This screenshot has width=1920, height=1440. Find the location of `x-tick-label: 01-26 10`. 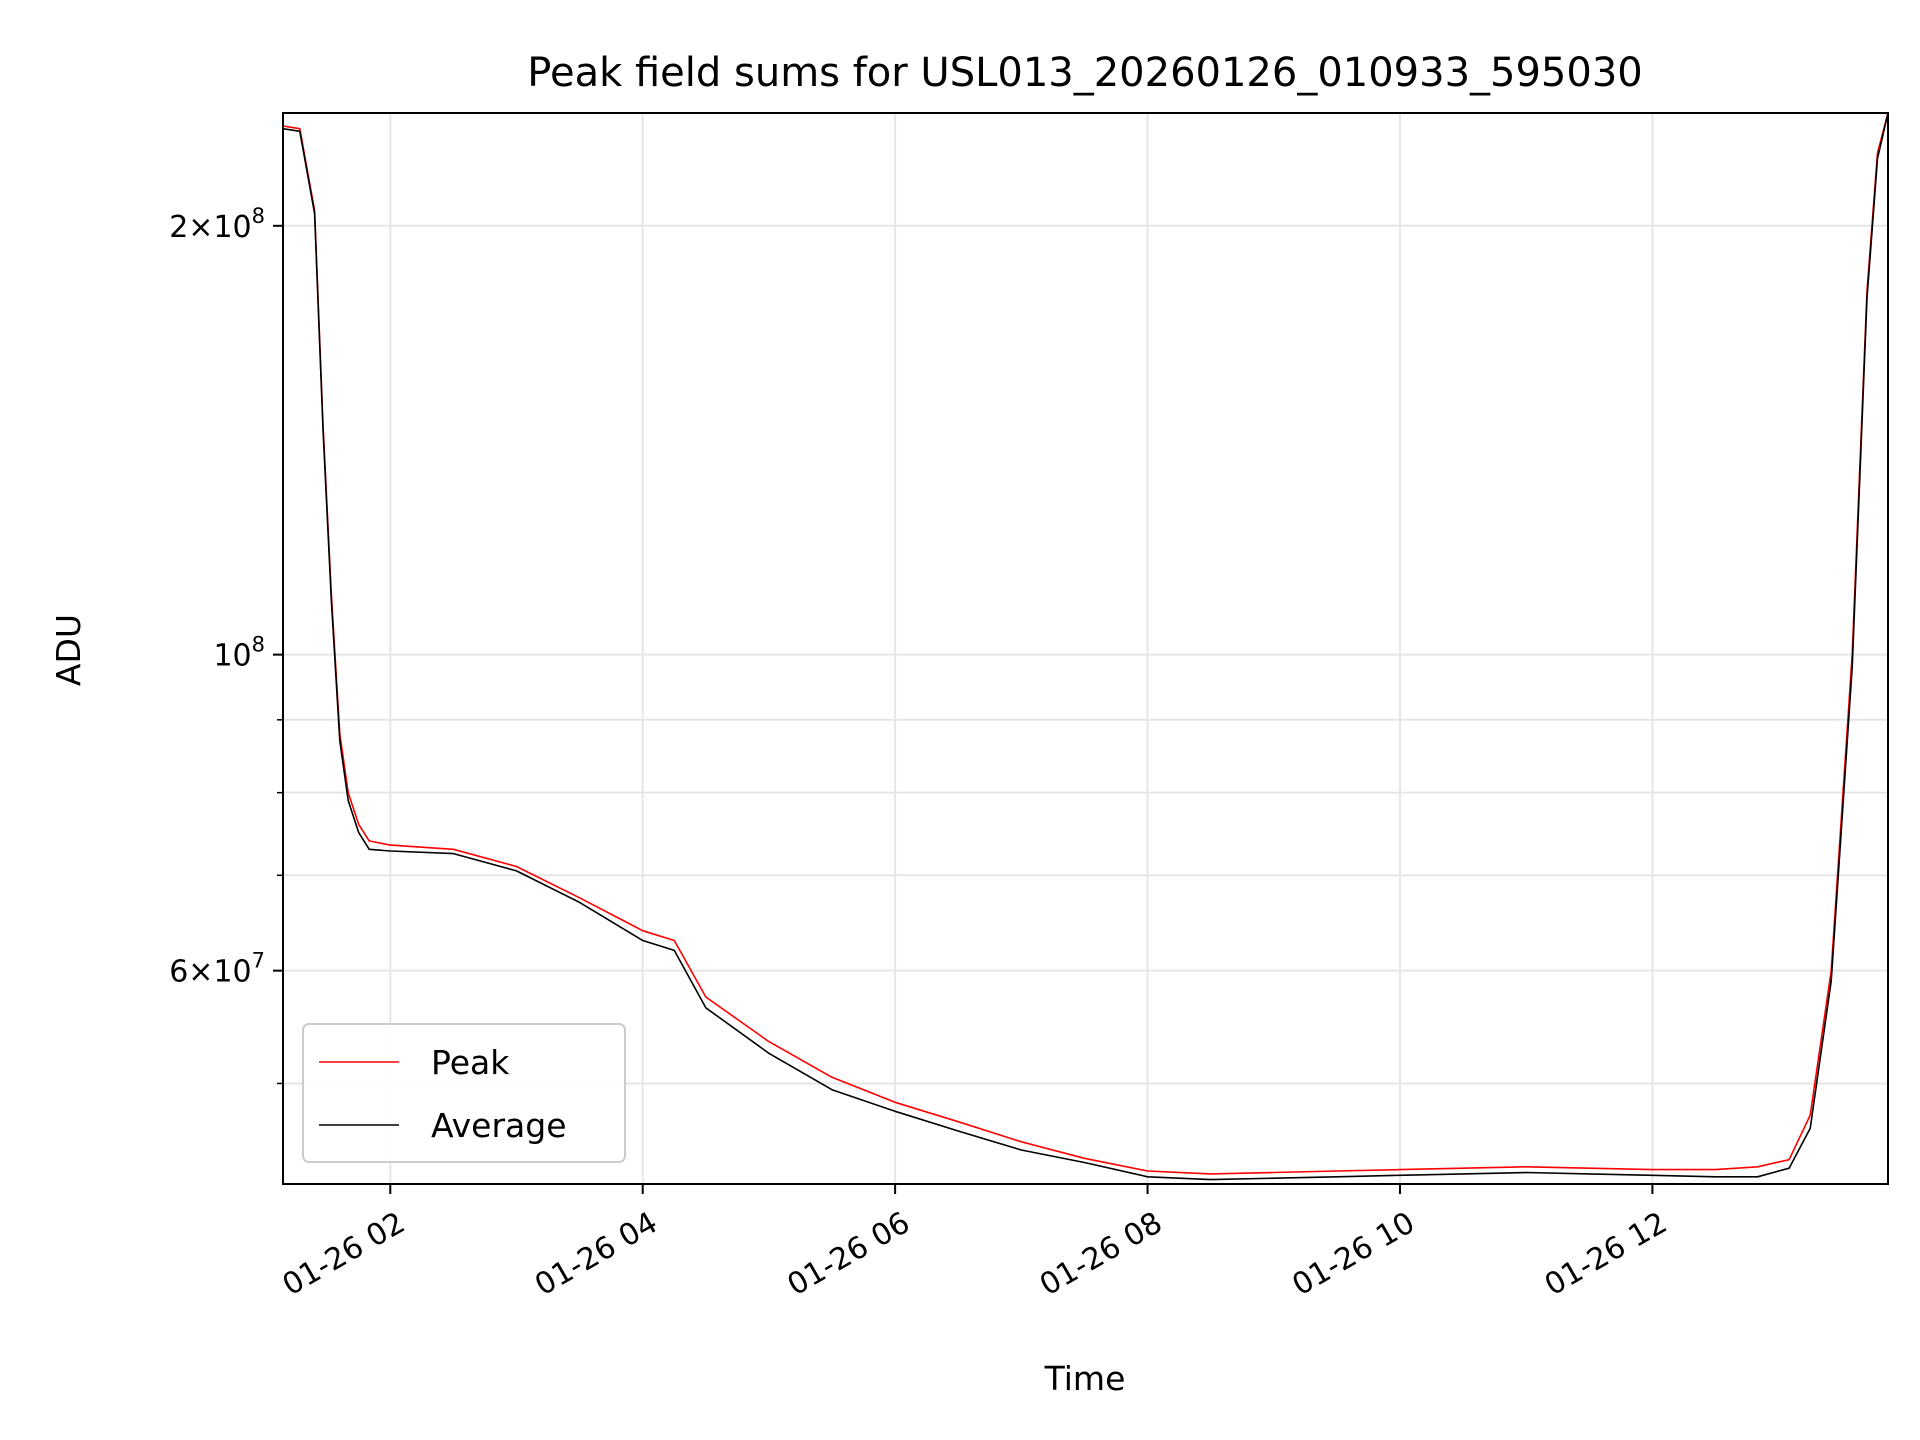

x-tick-label: 01-26 10 is located at coordinates (1353, 1254).